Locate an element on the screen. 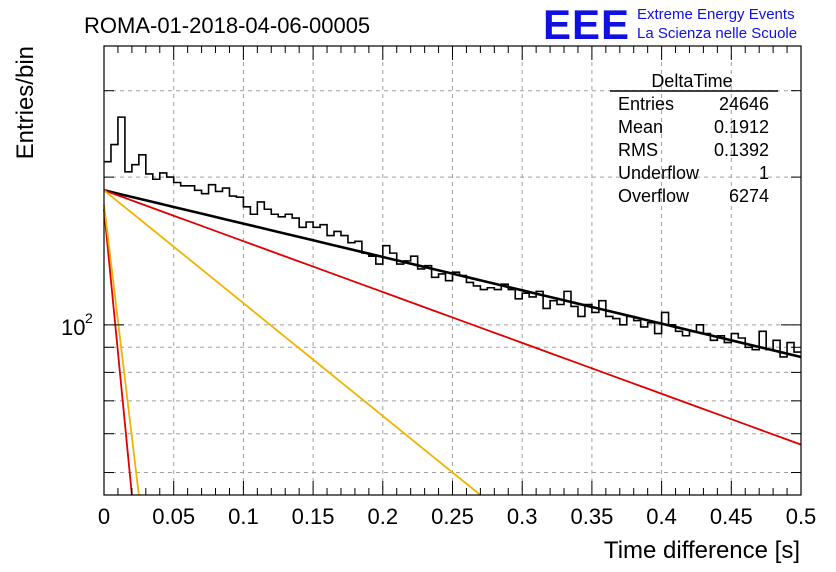 This screenshot has width=836, height=572. x-tick-label: 0.3 is located at coordinates (522, 516).